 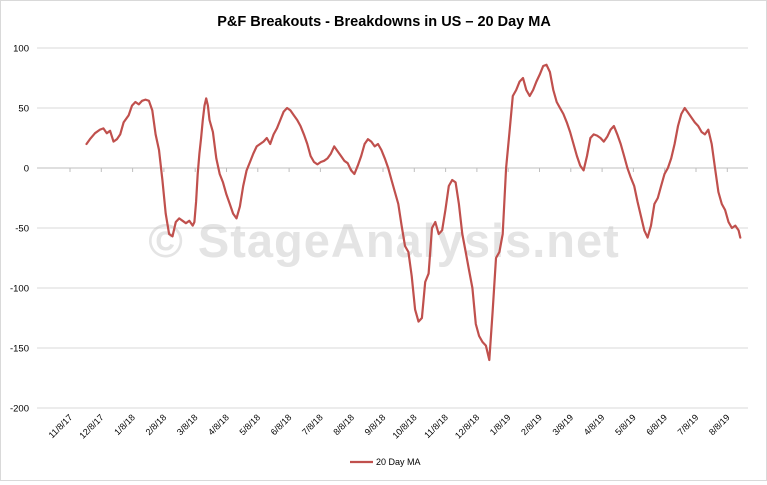 I want to click on x-tick-label: 11/8/17, so click(x=61, y=426).